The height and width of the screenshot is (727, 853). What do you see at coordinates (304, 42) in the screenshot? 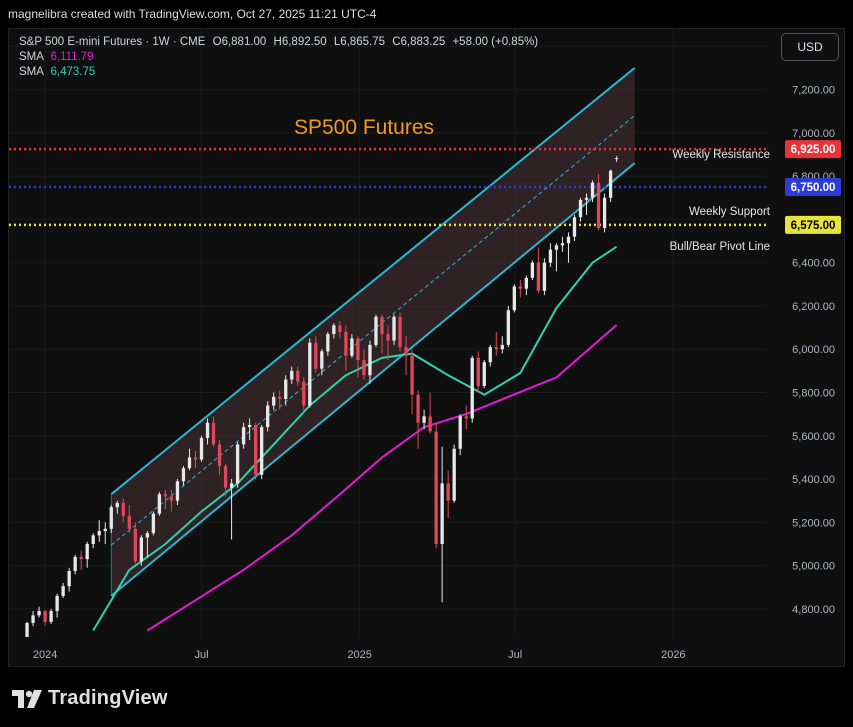
I see `high-value: 6,892.50` at bounding box center [304, 42].